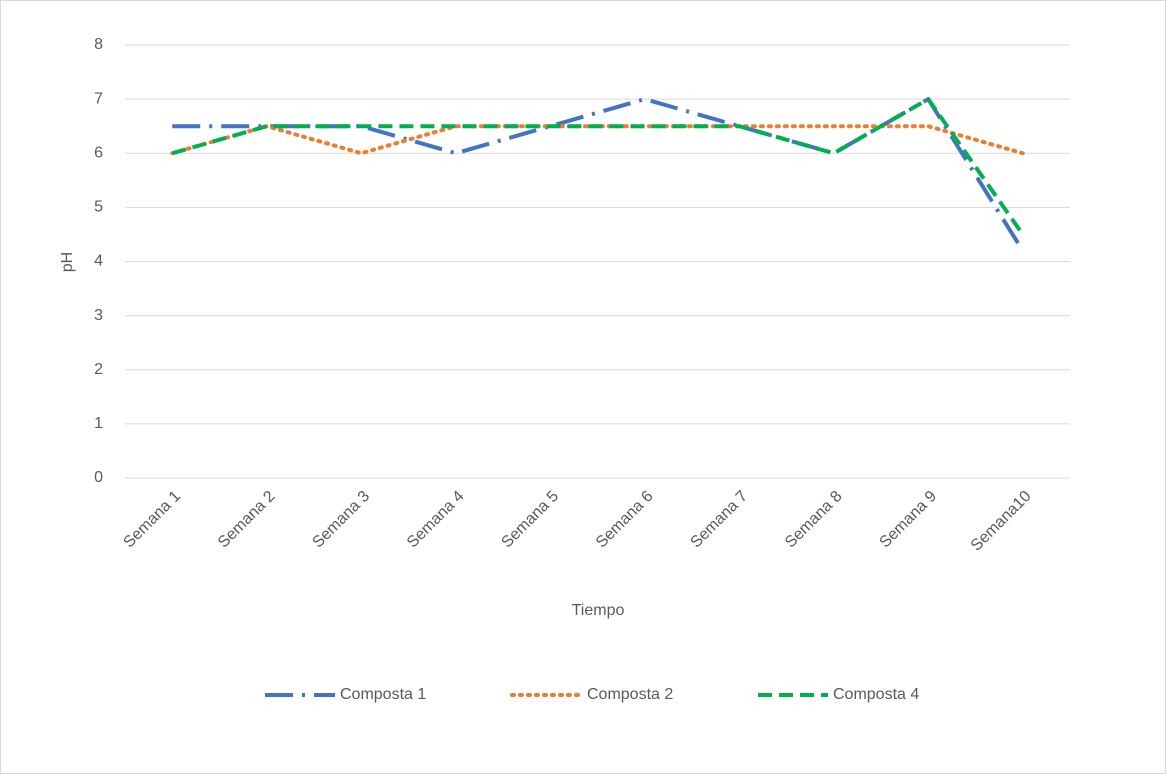 Image resolution: width=1172 pixels, height=774 pixels. What do you see at coordinates (630, 694) in the screenshot?
I see `legend-label: Composta 2` at bounding box center [630, 694].